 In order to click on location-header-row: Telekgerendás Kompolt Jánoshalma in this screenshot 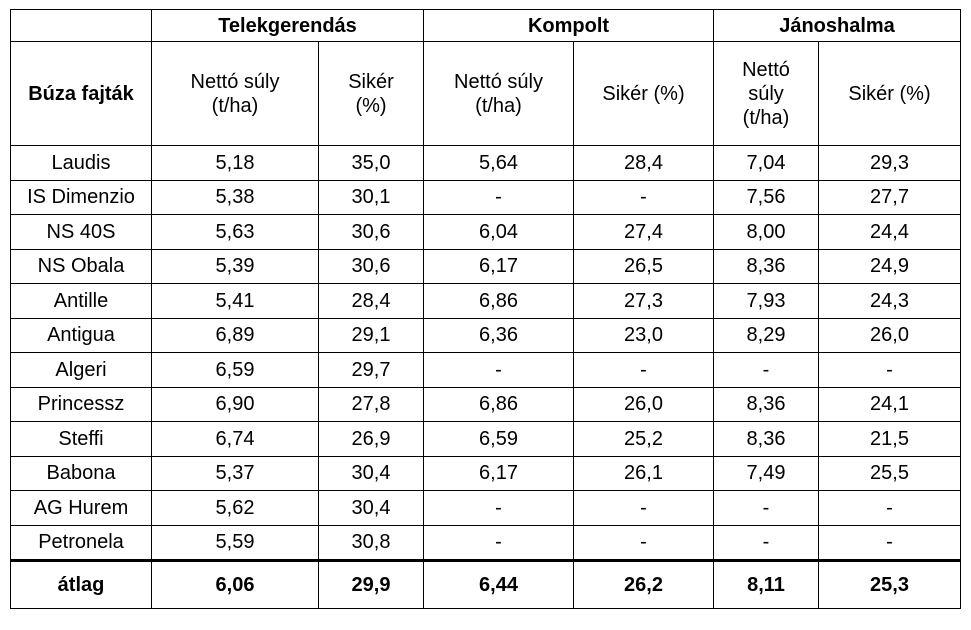, I will do `click(486, 25)`.